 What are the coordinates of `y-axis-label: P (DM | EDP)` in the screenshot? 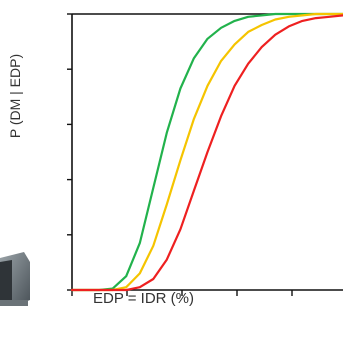 It's located at (15, 96).